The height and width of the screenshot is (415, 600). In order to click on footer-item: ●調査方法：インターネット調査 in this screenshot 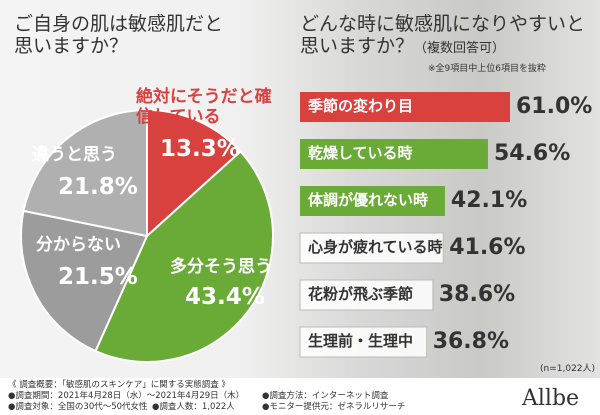, I will do `click(325, 396)`.